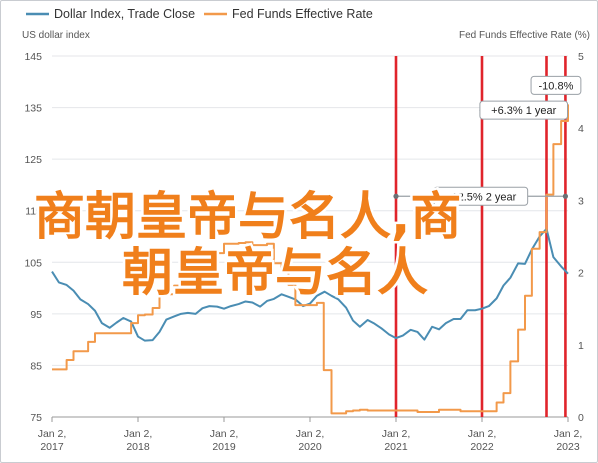 This screenshot has width=598, height=463. I want to click on left-tick-label: 75, so click(36, 418).